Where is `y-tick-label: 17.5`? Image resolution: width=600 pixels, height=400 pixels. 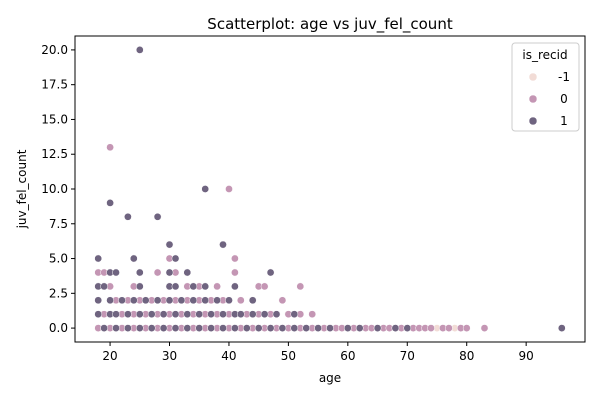 y-tick-label: 17.5 is located at coordinates (54, 85).